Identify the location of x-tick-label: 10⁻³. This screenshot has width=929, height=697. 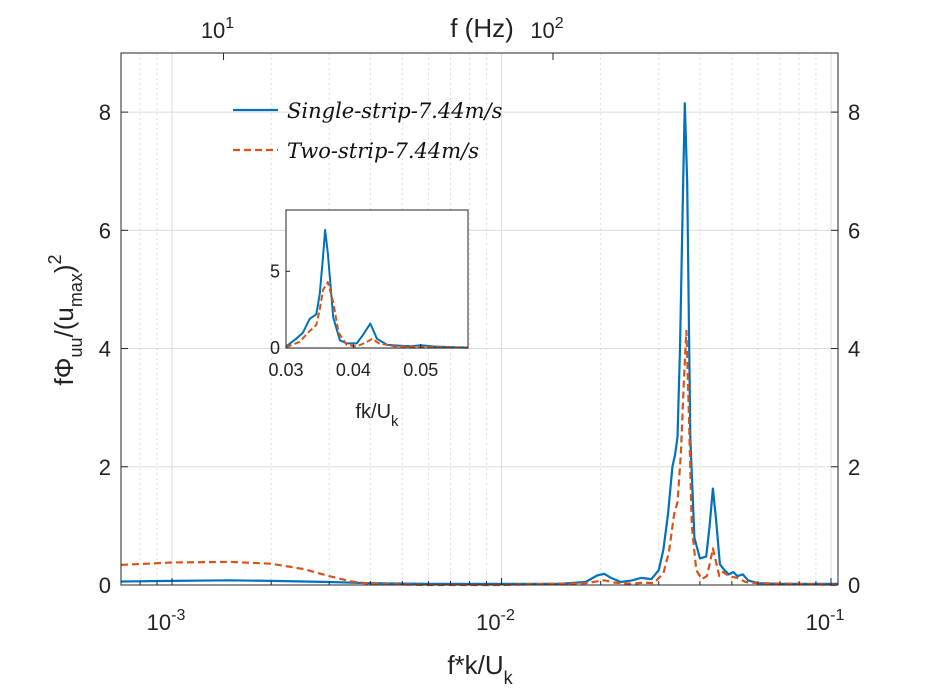
(166, 621).